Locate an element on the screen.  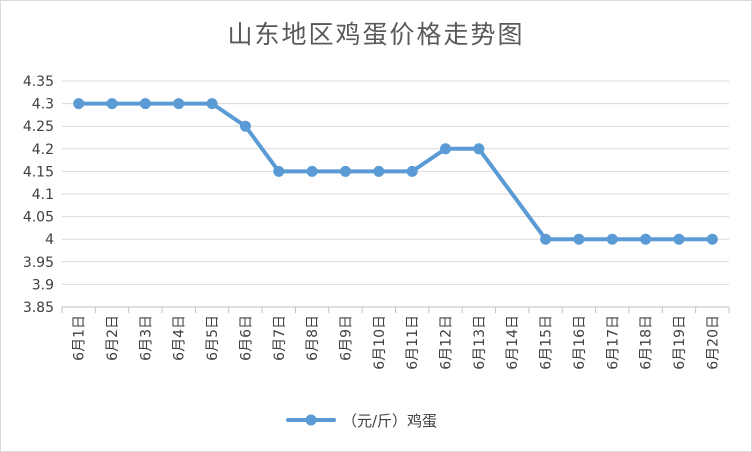
x-tick-label: 6月3日 is located at coordinates (146, 338).